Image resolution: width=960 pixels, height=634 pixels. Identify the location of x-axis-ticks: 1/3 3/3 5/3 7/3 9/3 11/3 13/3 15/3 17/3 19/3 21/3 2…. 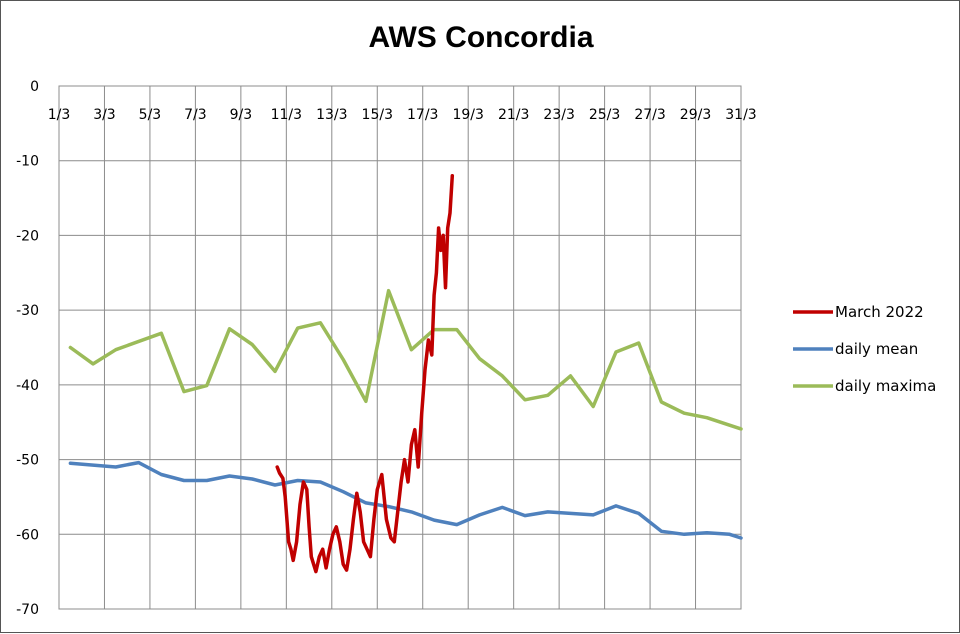
(402, 115).